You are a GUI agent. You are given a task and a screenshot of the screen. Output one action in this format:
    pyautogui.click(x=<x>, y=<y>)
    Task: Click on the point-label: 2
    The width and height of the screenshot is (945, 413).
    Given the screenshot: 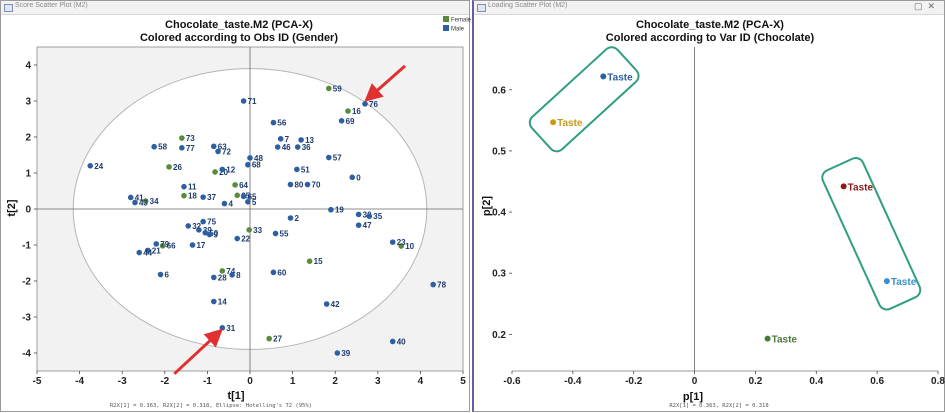 What is the action you would take?
    pyautogui.click(x=296, y=218)
    